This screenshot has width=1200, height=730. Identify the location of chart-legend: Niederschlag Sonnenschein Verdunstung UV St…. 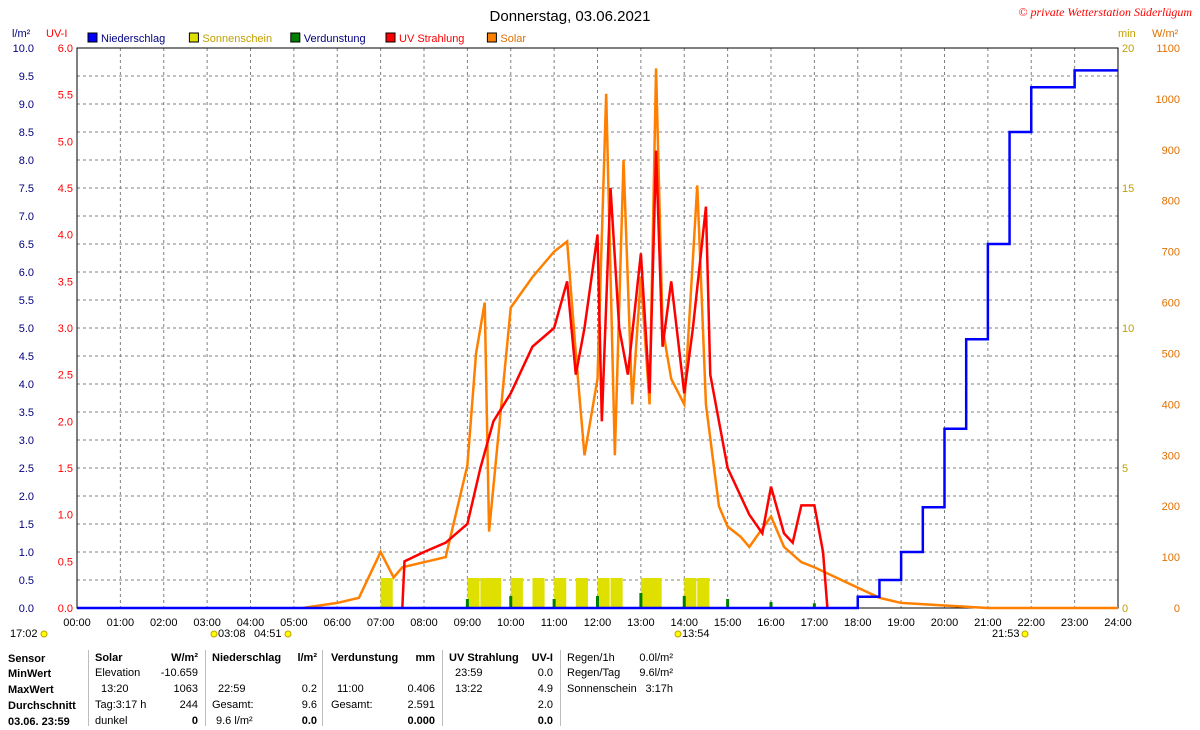
(306, 38).